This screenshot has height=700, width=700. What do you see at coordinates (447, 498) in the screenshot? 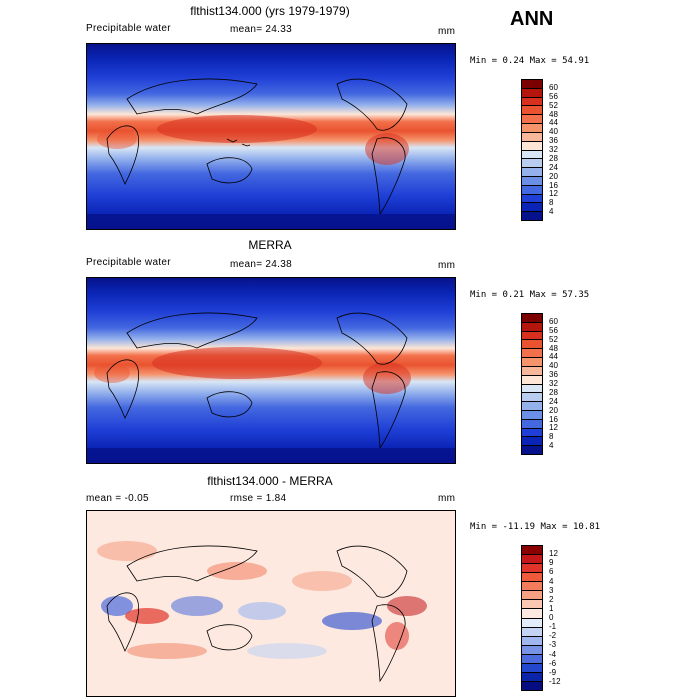
I see `panel-3-units: mm` at bounding box center [447, 498].